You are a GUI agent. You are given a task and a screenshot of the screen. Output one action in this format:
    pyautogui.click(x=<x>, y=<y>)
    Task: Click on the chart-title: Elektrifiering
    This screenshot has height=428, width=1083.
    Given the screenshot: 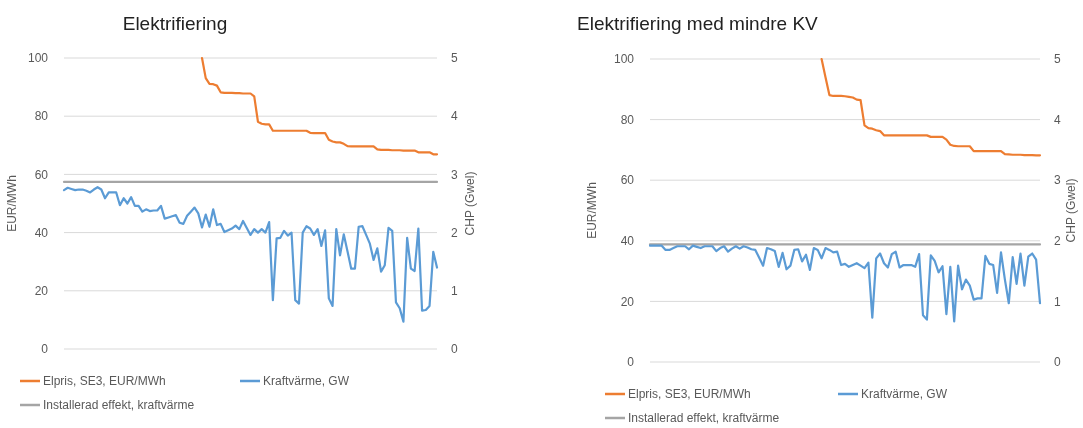 What is the action you would take?
    pyautogui.click(x=175, y=23)
    